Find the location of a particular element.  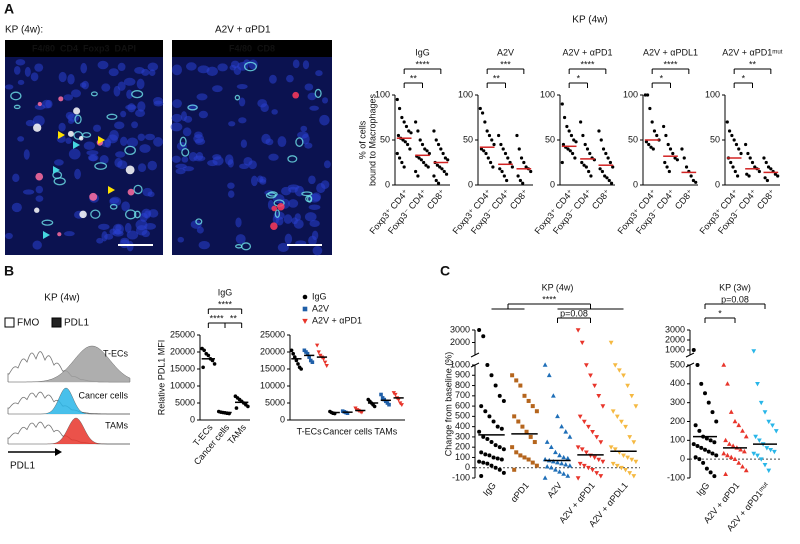

y-tick-label: 15000 is located at coordinates (272, 368).